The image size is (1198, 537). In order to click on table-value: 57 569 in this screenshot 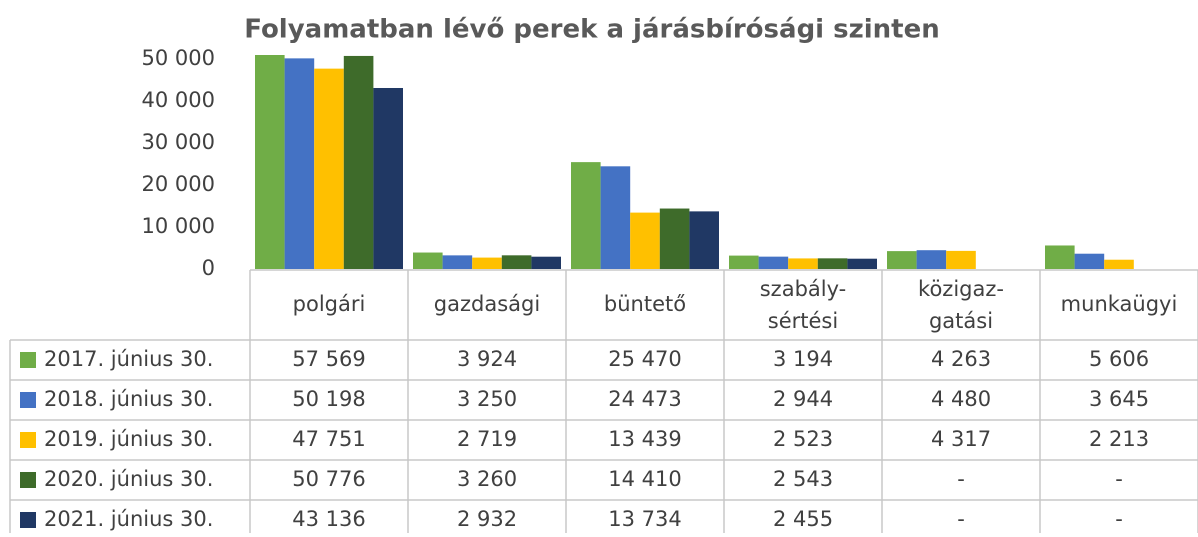, I will do `click(328, 359)`.